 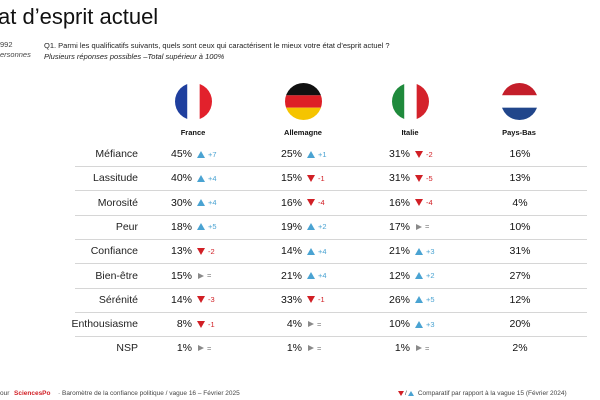 What do you see at coordinates (291, 178) in the screenshot?
I see `cell-value: 15%` at bounding box center [291, 178].